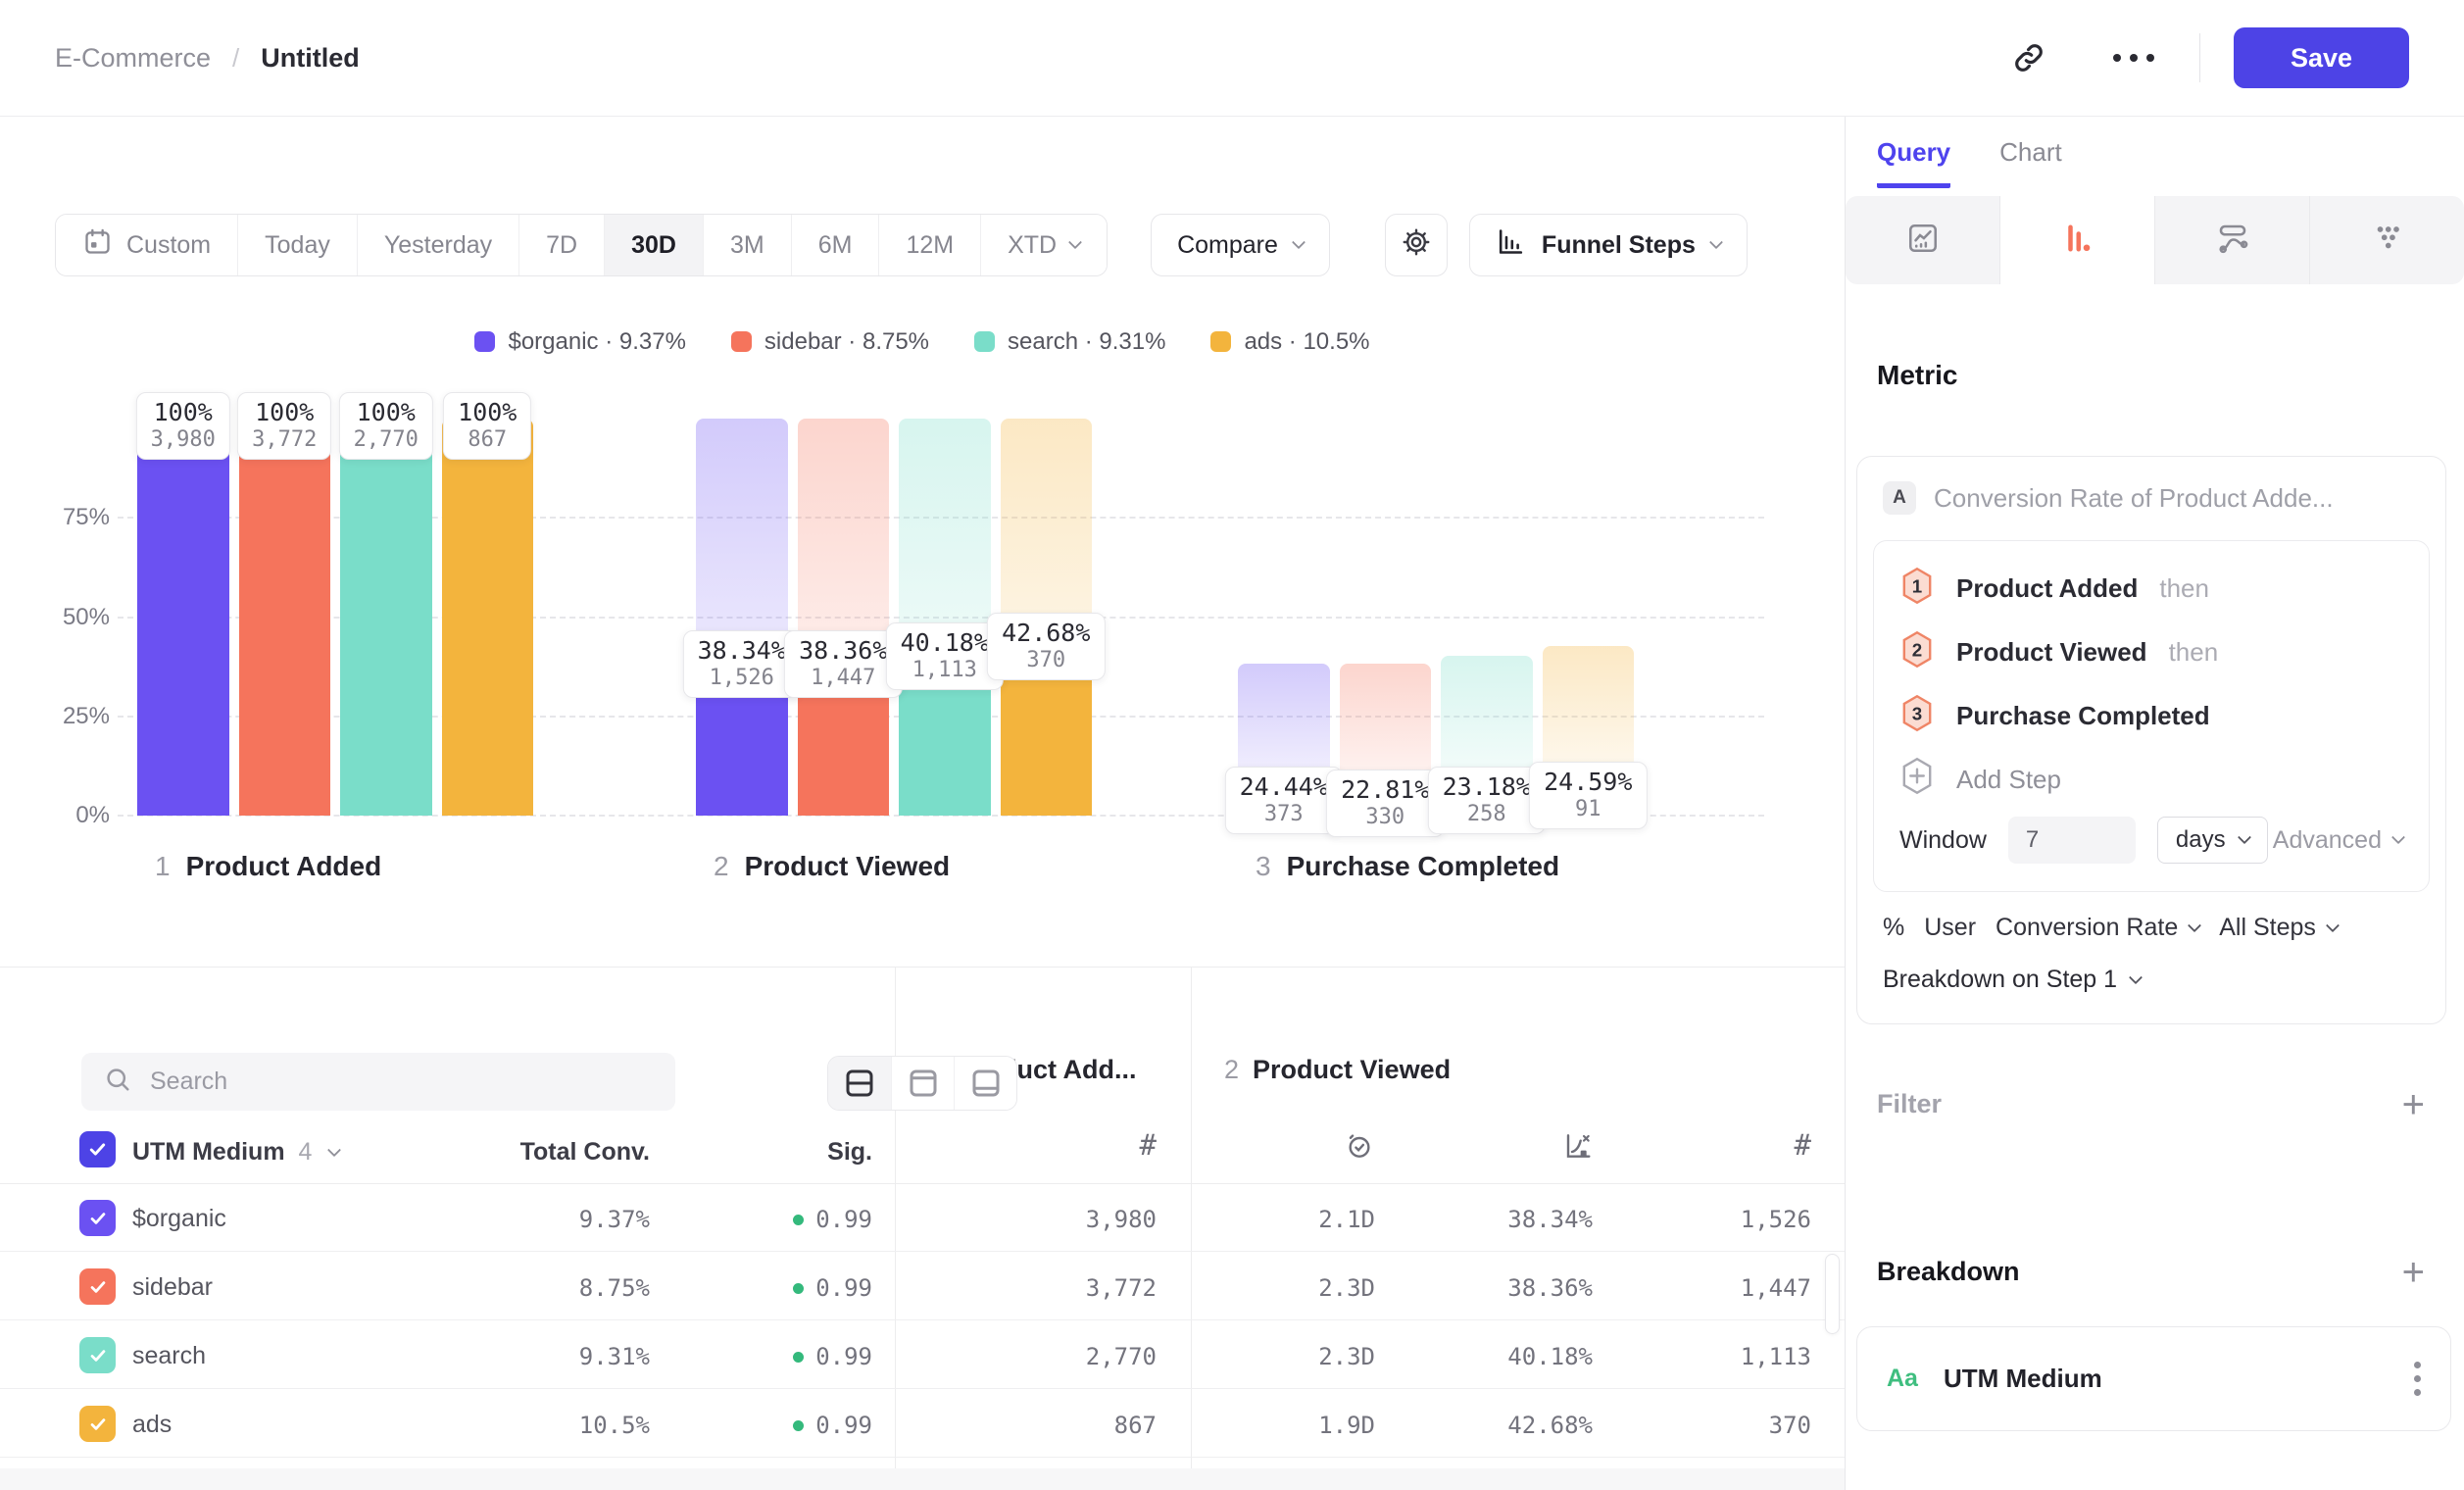  What do you see at coordinates (585, 1152) in the screenshot?
I see `total-conv-column-header: Total Conv.` at bounding box center [585, 1152].